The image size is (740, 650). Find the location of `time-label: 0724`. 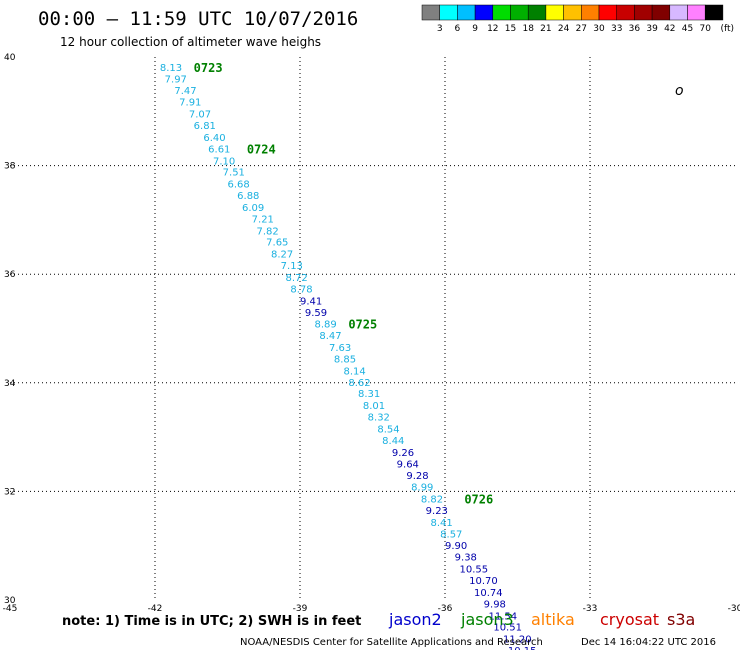

time-label: 0724 is located at coordinates (261, 149).